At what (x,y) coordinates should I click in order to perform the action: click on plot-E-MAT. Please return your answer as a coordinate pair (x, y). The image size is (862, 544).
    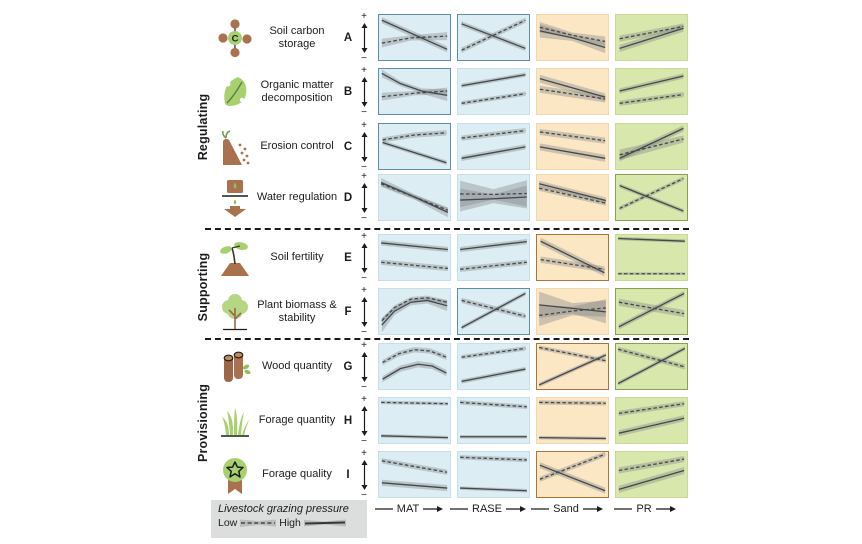
    Looking at the image, I should click on (414, 257).